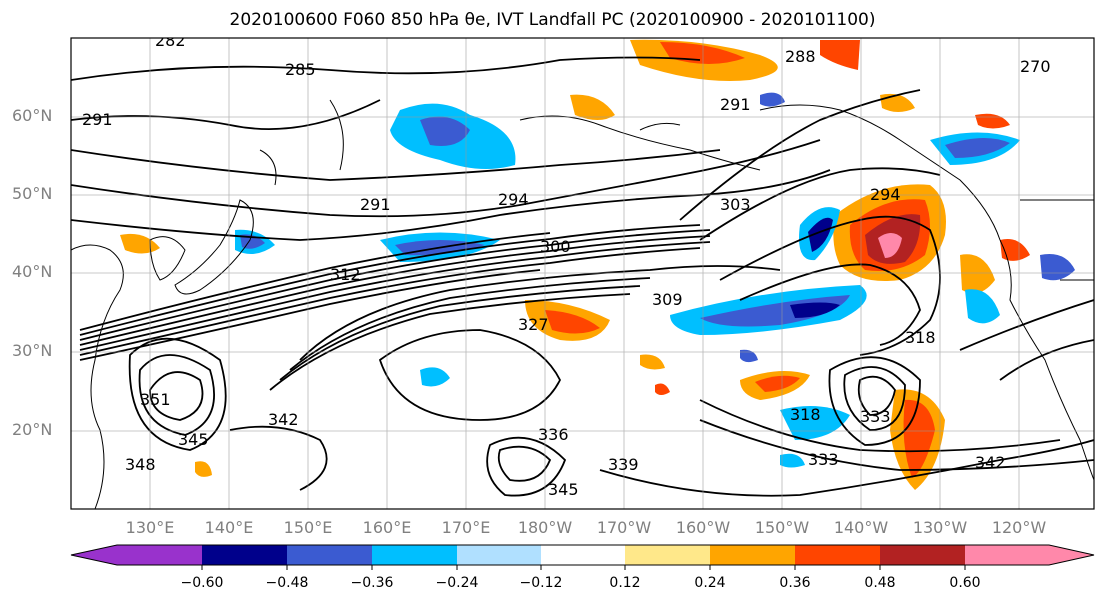  I want to click on contour-label: 348, so click(140, 464).